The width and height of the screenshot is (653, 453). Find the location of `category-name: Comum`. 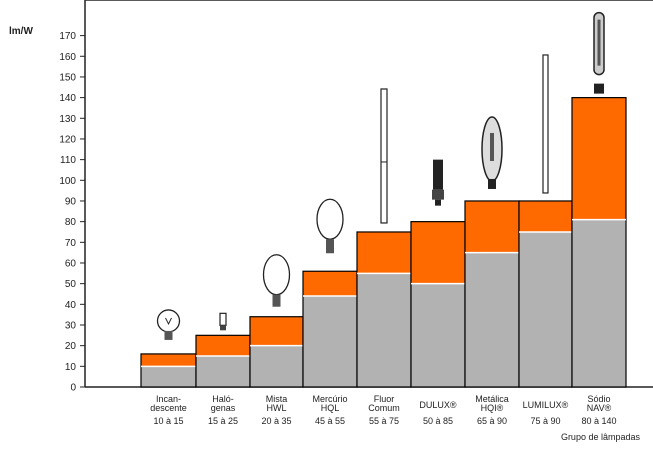

category-name: Comum is located at coordinates (384, 408).